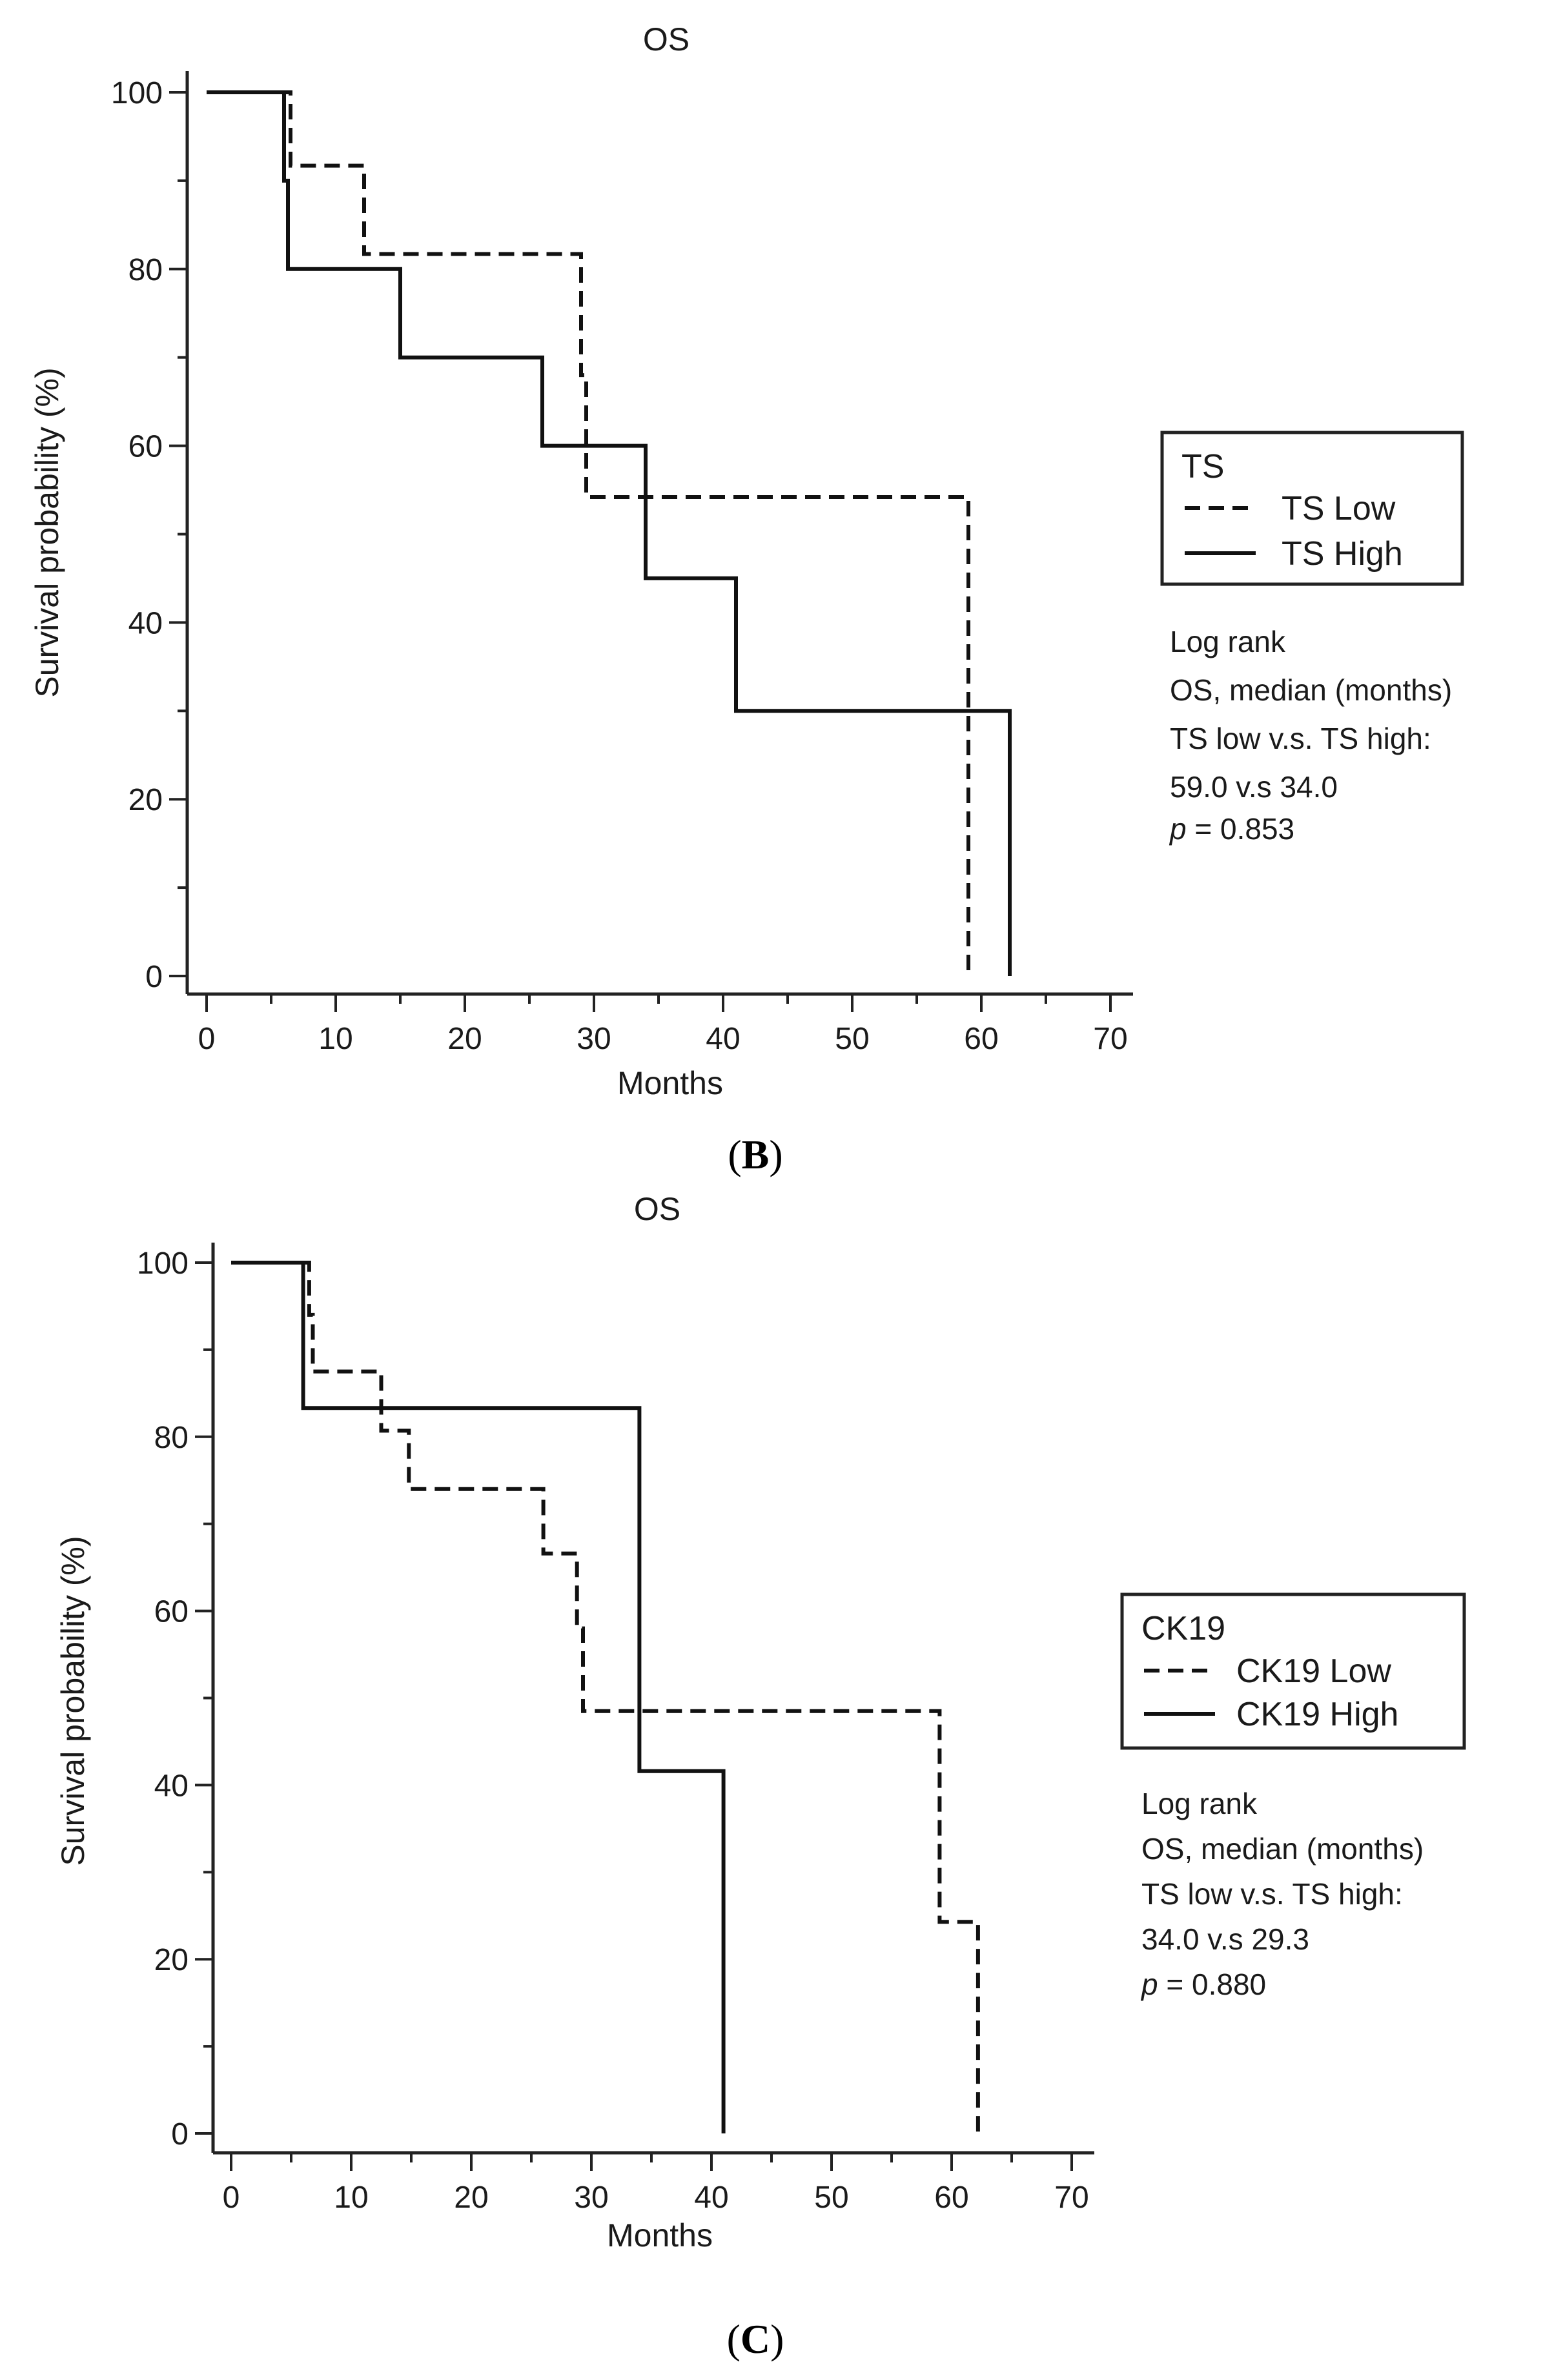  Describe the element at coordinates (1254, 787) in the screenshot. I see `annotation-line-4: 59.0 v.s 34.0` at that location.